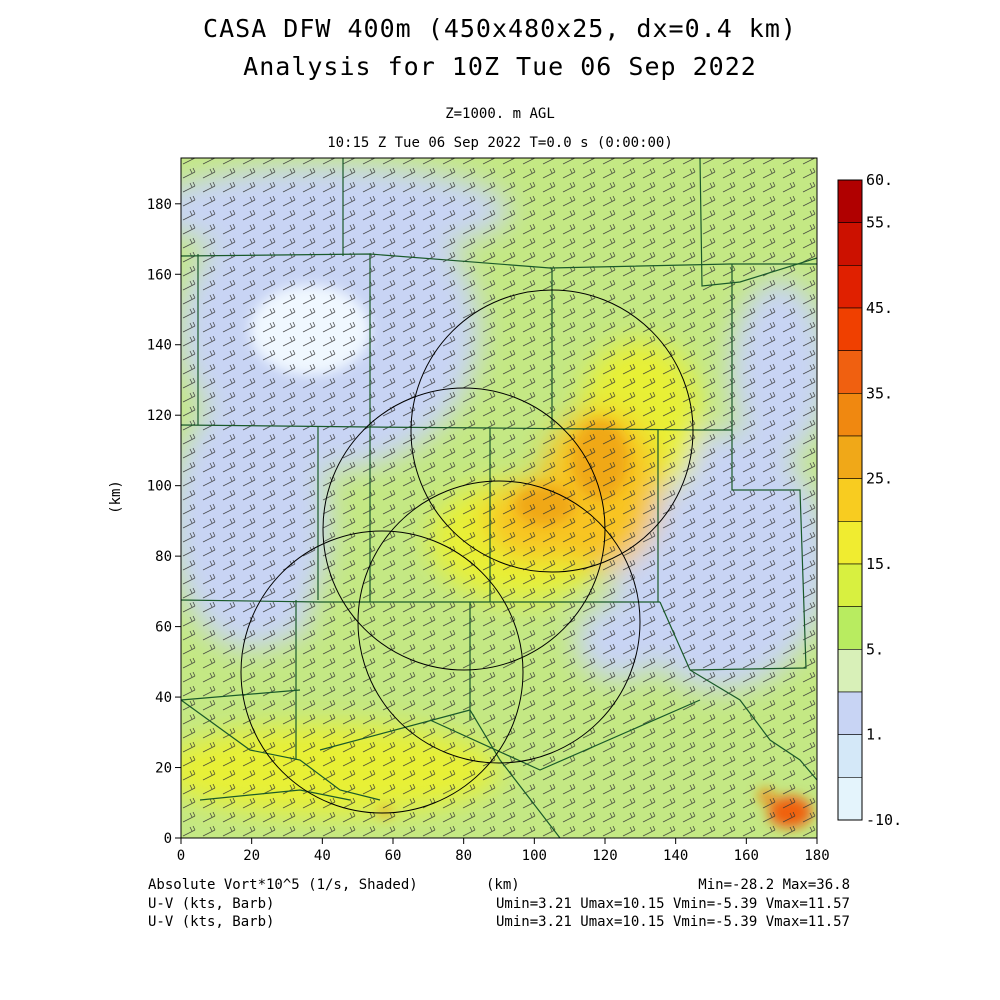  I want to click on chart-title-line1: CASA DFW 400m (450x480x25, dx=0.4 km), so click(500, 28).